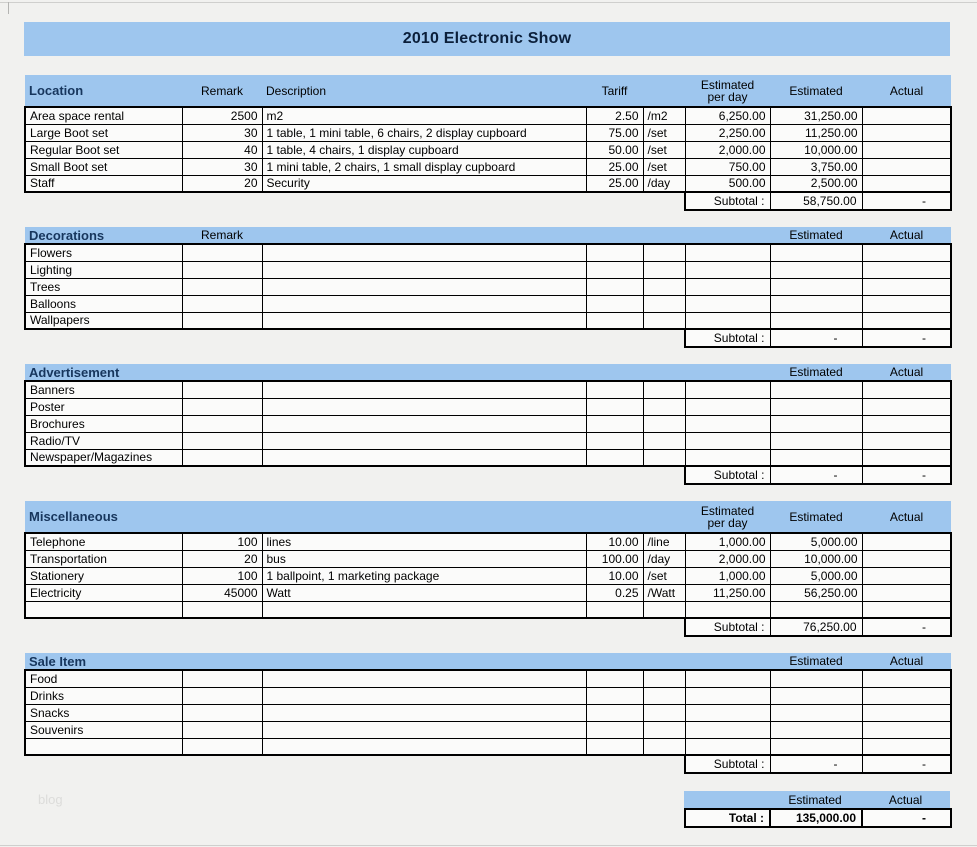  Describe the element at coordinates (424, 183) in the screenshot. I see `cell-description: Security` at that location.